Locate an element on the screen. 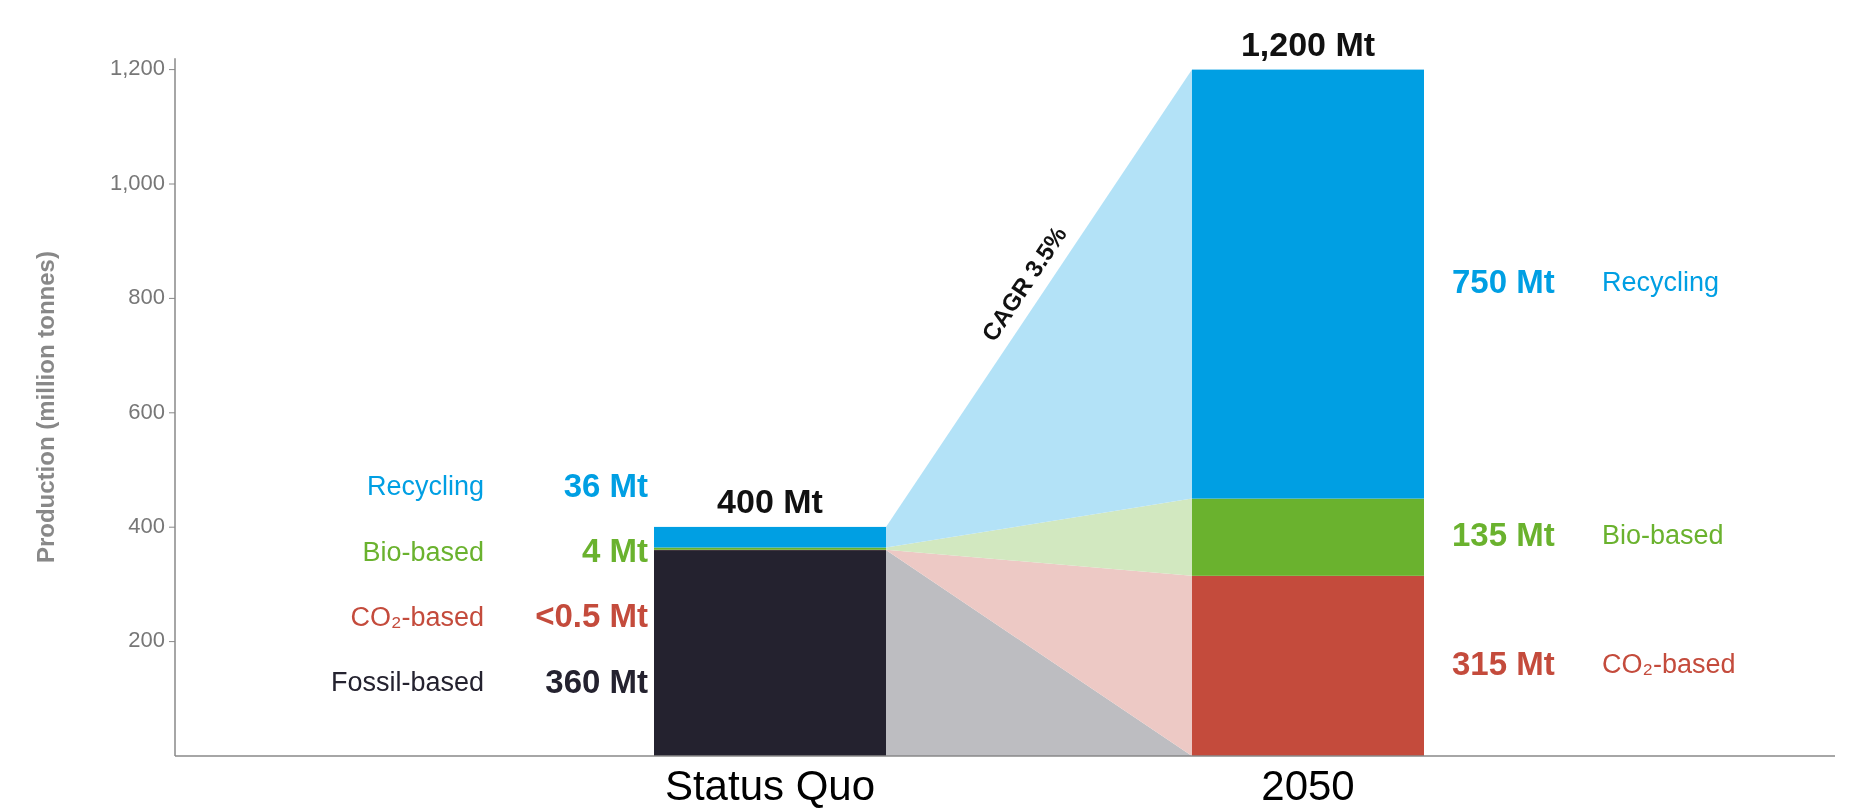 The height and width of the screenshot is (811, 1872). x-tick-label: Status Quo is located at coordinates (770, 785).